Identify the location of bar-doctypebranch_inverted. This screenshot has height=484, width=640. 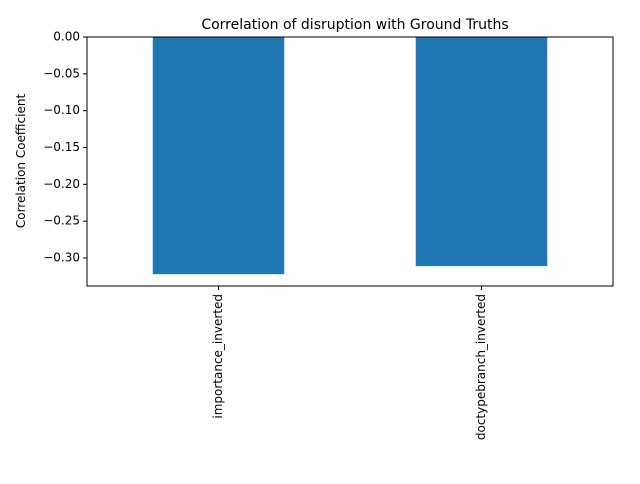
(481, 152).